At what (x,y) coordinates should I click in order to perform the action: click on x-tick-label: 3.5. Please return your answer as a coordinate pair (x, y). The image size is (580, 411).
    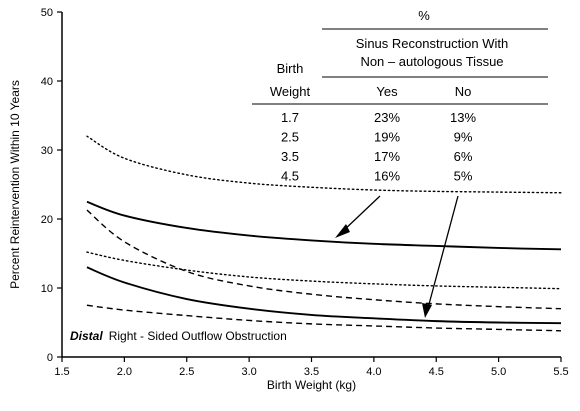
    Looking at the image, I should click on (311, 372).